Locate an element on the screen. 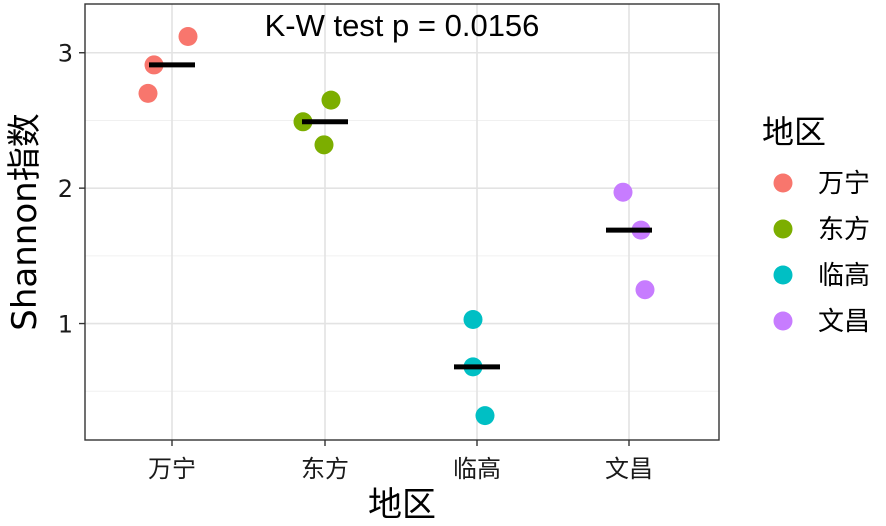 This screenshot has height=526, width=886. x-tick-label: 文昌 is located at coordinates (629, 469).